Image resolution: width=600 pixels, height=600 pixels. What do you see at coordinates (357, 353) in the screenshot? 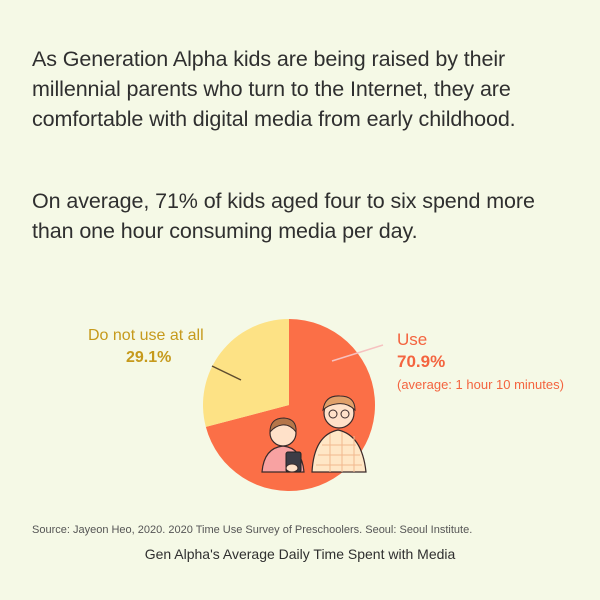
I see `use-leader-line` at bounding box center [357, 353].